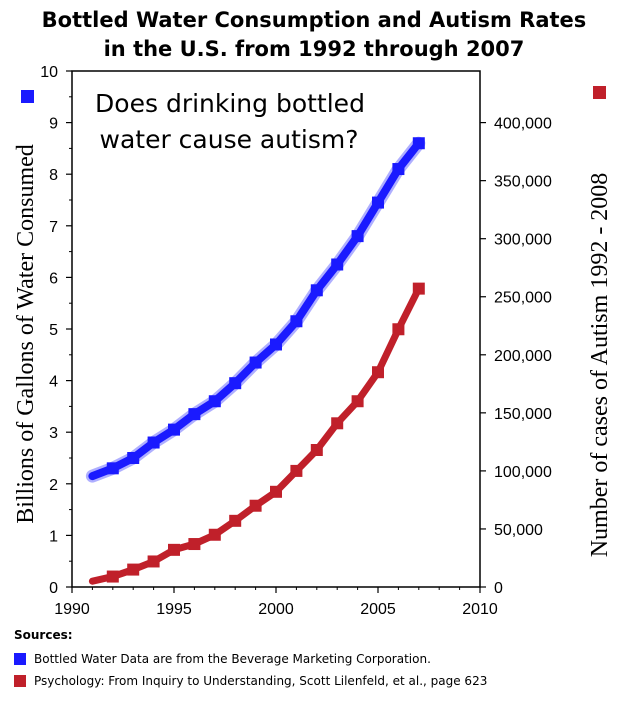  Describe the element at coordinates (523, 240) in the screenshot. I see `y-right-tick-label: 300,000` at that location.